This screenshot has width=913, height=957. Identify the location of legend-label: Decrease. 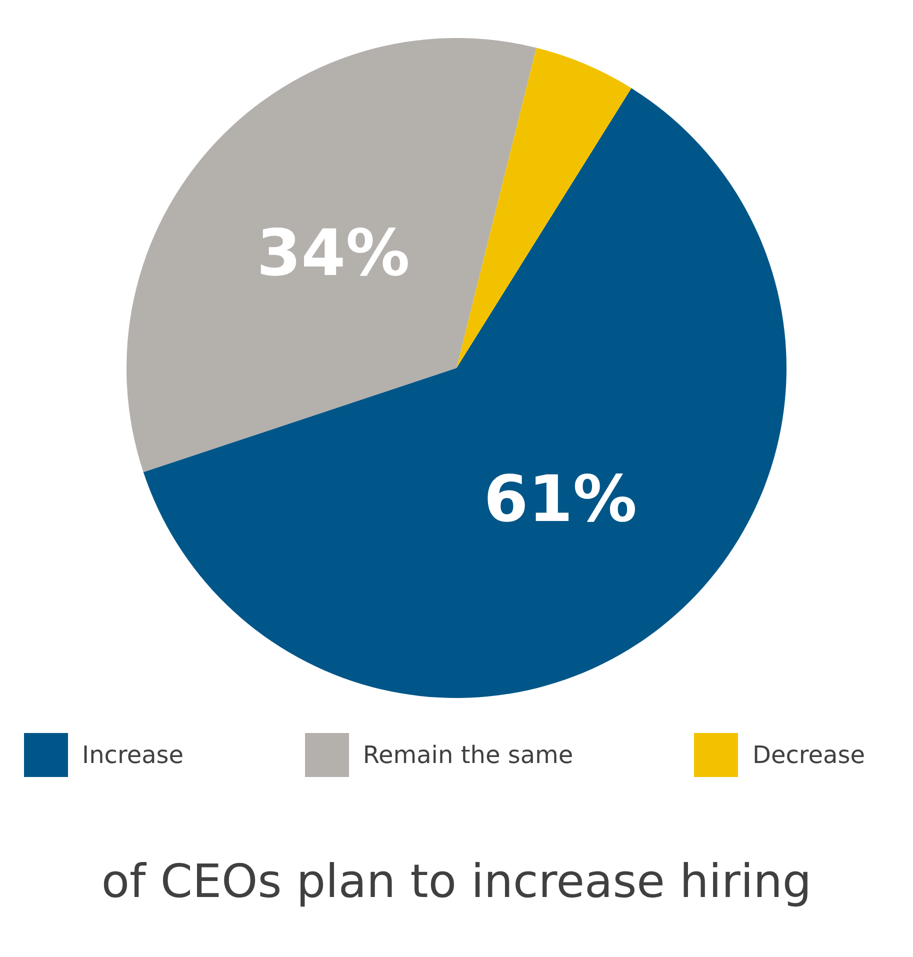
(808, 755).